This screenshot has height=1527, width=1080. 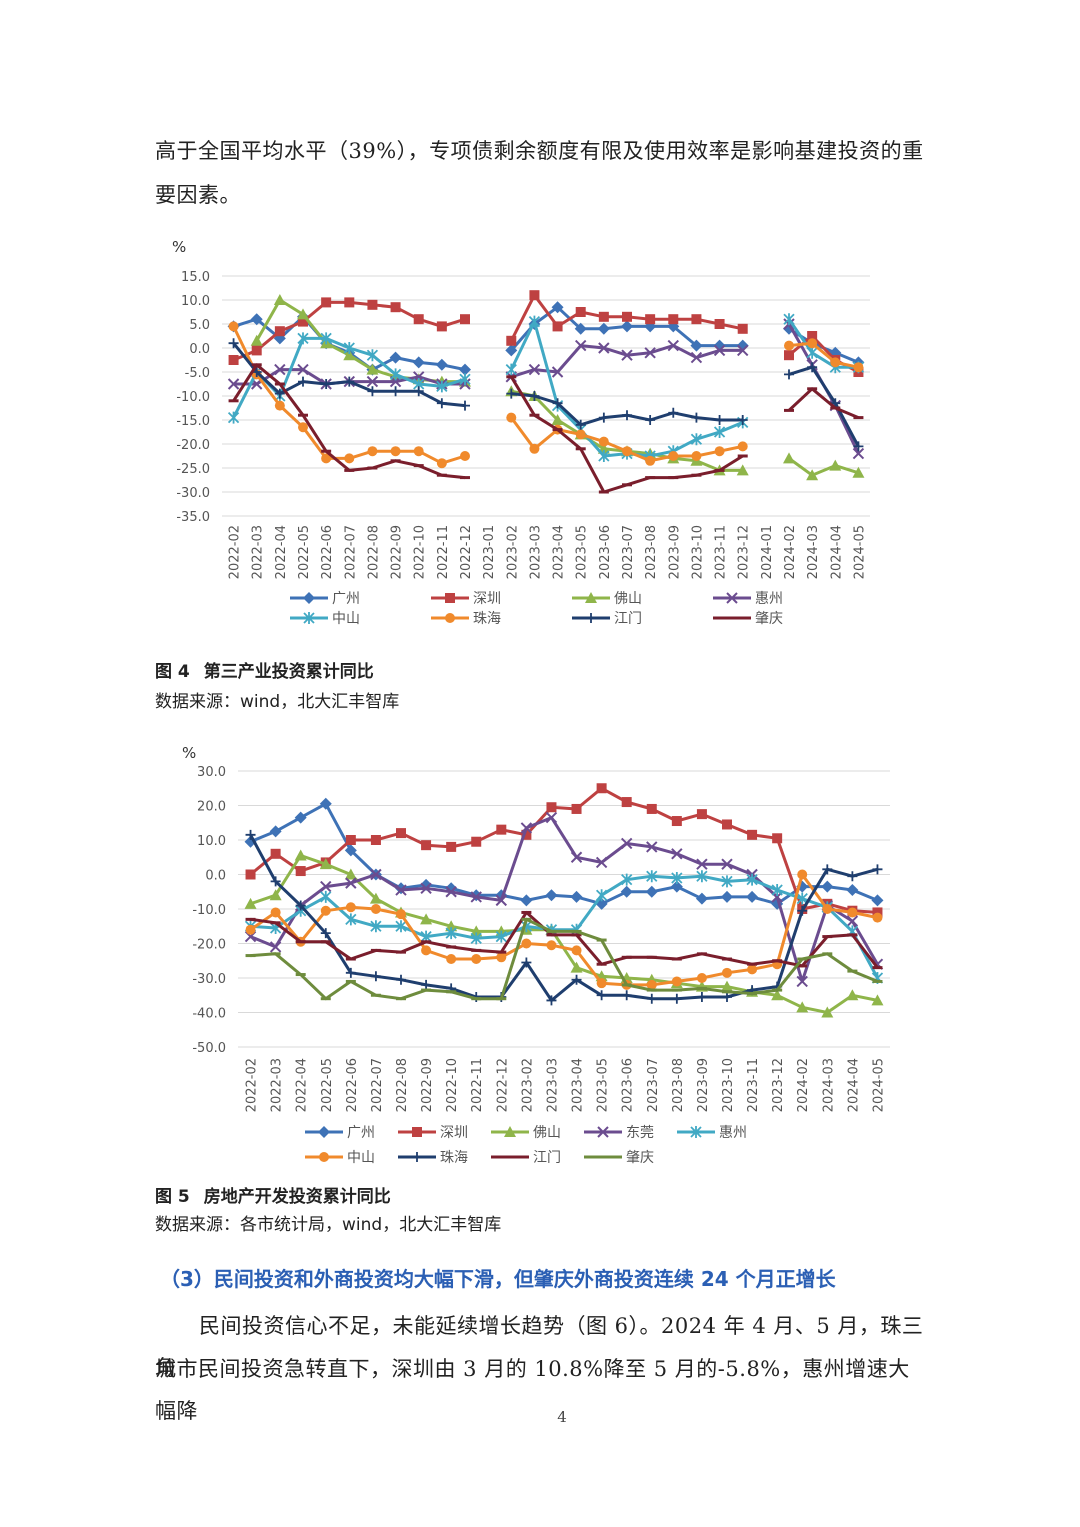 What do you see at coordinates (193, 445) in the screenshot?
I see `y-tick-label: -20.0` at bounding box center [193, 445].